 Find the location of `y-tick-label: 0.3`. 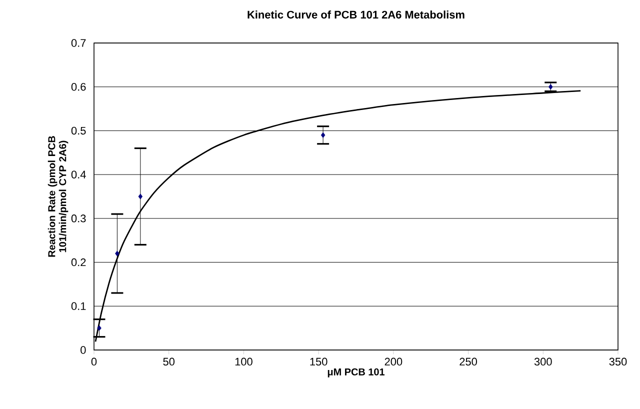

y-tick-label: 0.3 is located at coordinates (78, 218).